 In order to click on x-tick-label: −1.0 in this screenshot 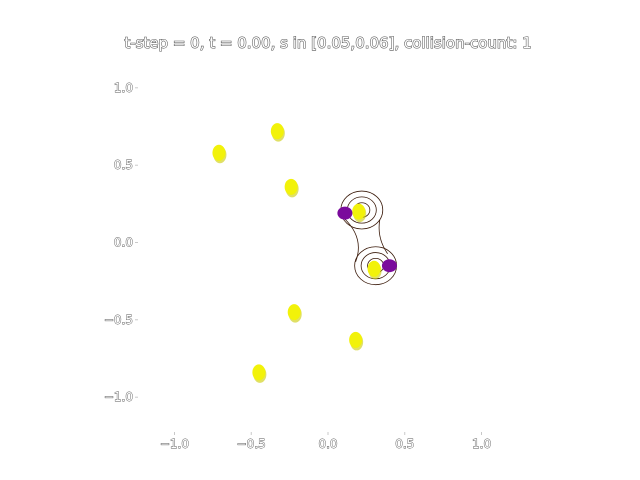, I will do `click(174, 444)`.